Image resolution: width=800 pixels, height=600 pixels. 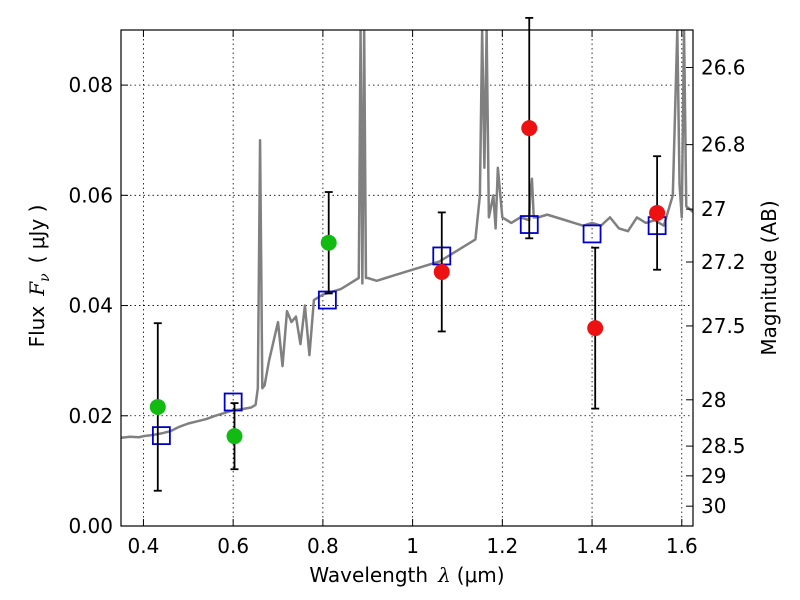 What do you see at coordinates (90, 85) in the screenshot?
I see `y-tick-label: 0.08` at bounding box center [90, 85].